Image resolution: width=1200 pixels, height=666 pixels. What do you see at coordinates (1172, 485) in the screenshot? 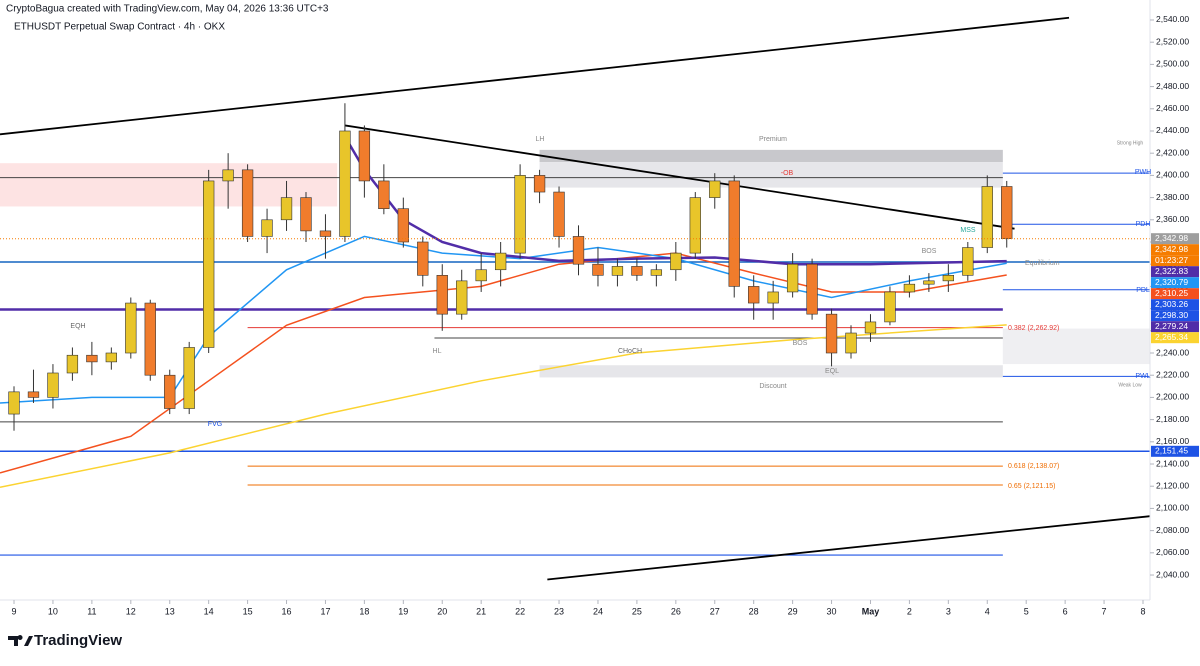
I see `y-tick-label: 2,120.00` at bounding box center [1172, 485].